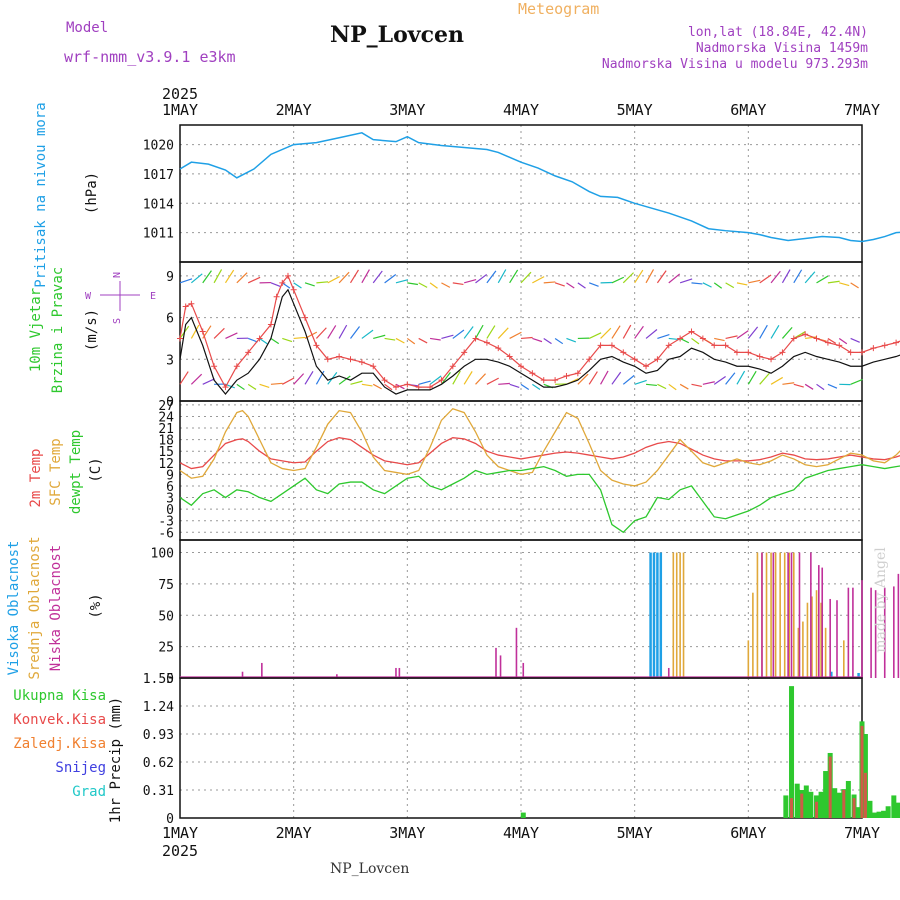  Describe the element at coordinates (180, 851) in the screenshot. I see `x-axis-year-bottom: 2025` at that location.